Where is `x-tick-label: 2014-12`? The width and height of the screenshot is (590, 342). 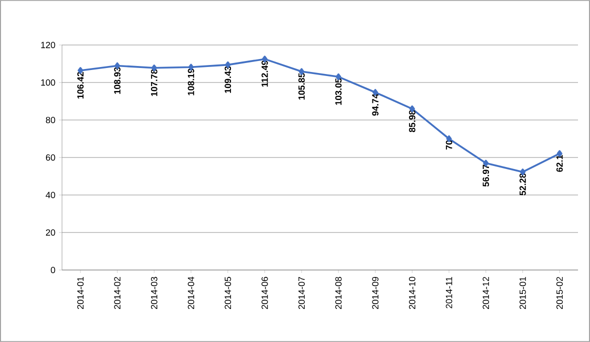 x-tick-label: 2014-12 is located at coordinates (486, 292).